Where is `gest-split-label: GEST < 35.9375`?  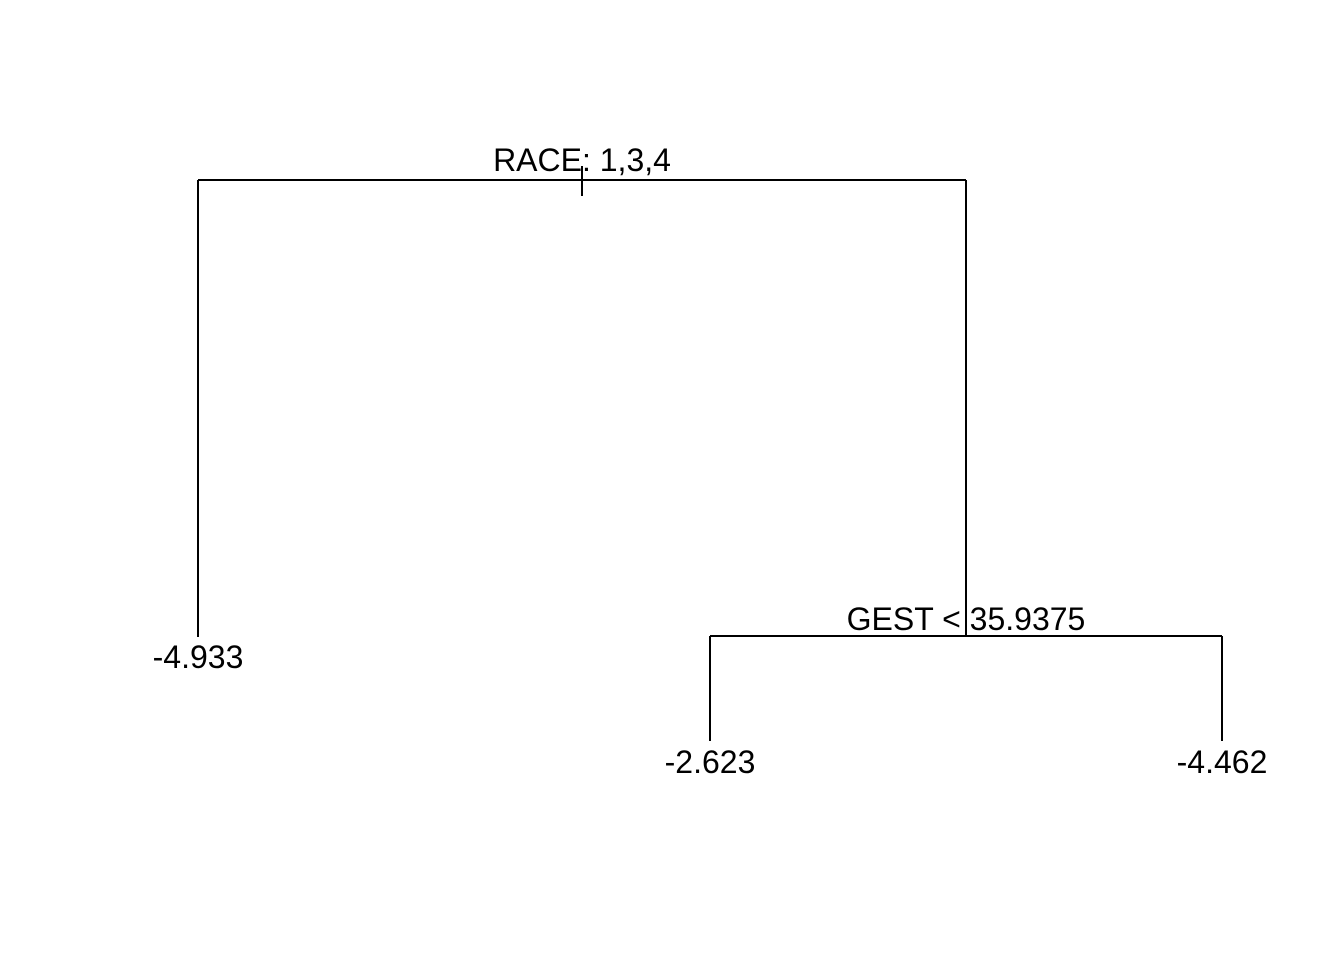
gest-split-label: GEST < 35.9375 is located at coordinates (966, 619).